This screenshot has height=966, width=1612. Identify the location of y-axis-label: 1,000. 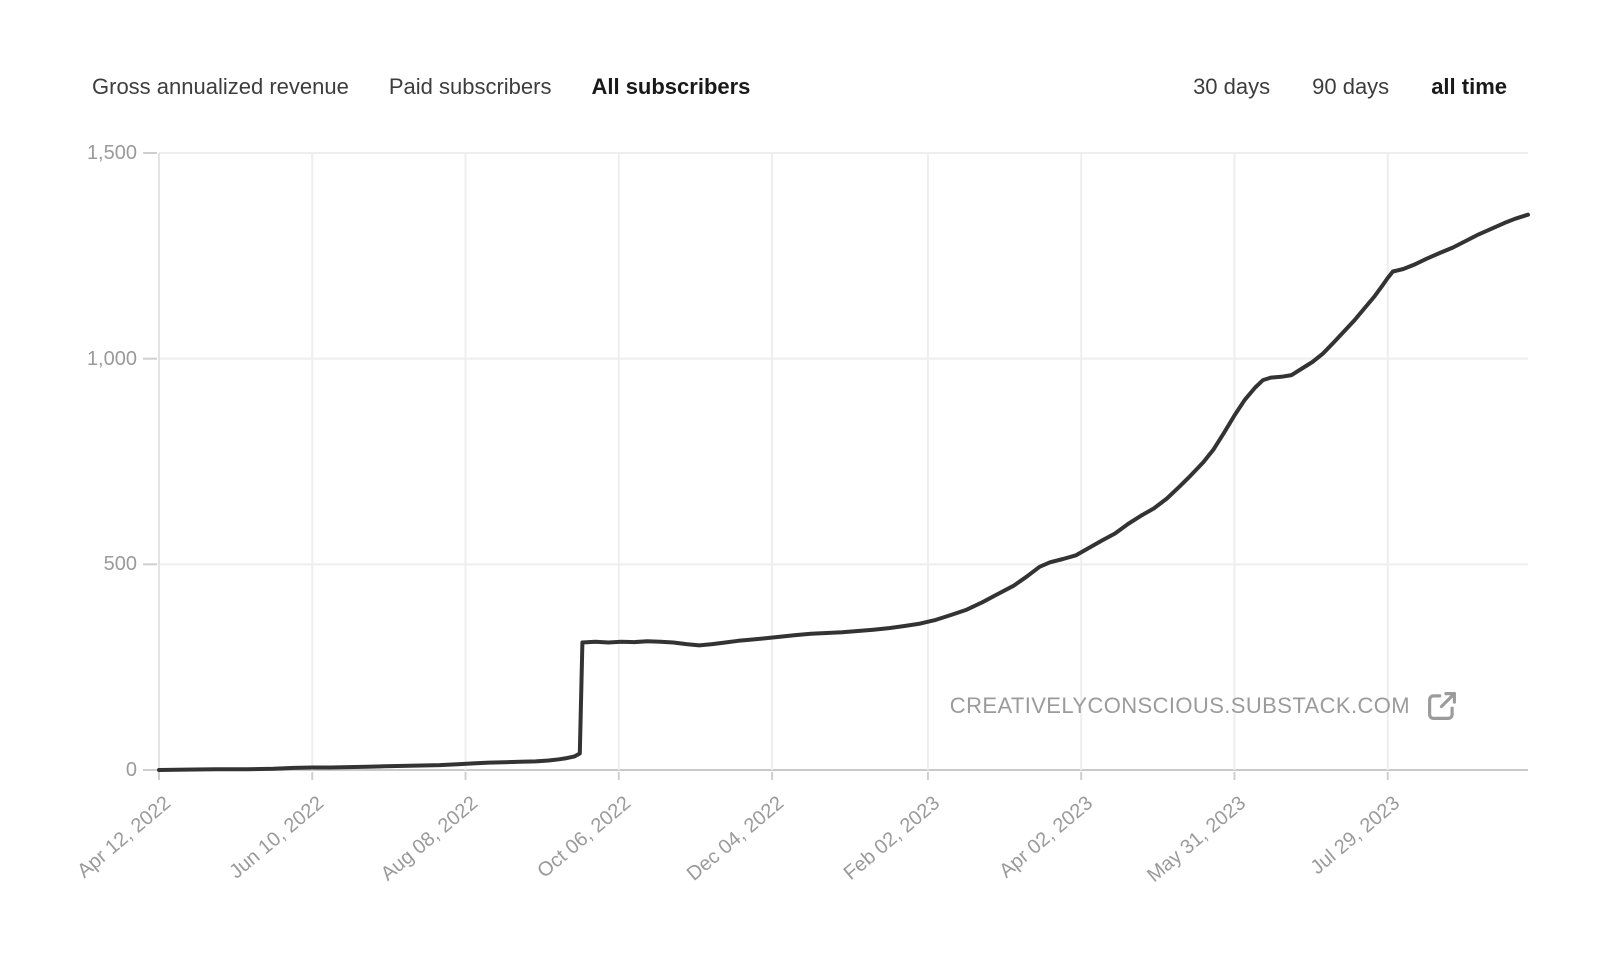
(111, 358).